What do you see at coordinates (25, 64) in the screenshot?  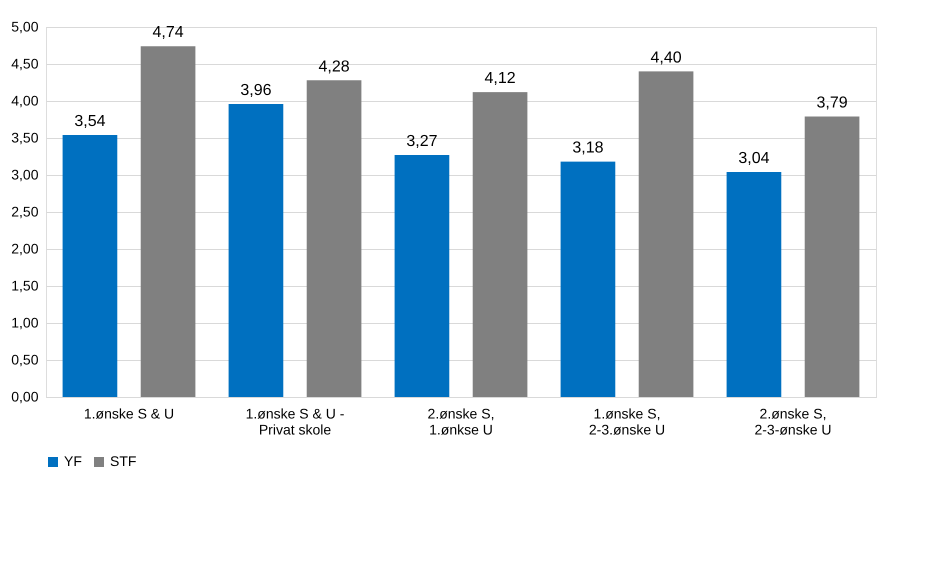 I see `y-tick-label: 4,50` at bounding box center [25, 64].